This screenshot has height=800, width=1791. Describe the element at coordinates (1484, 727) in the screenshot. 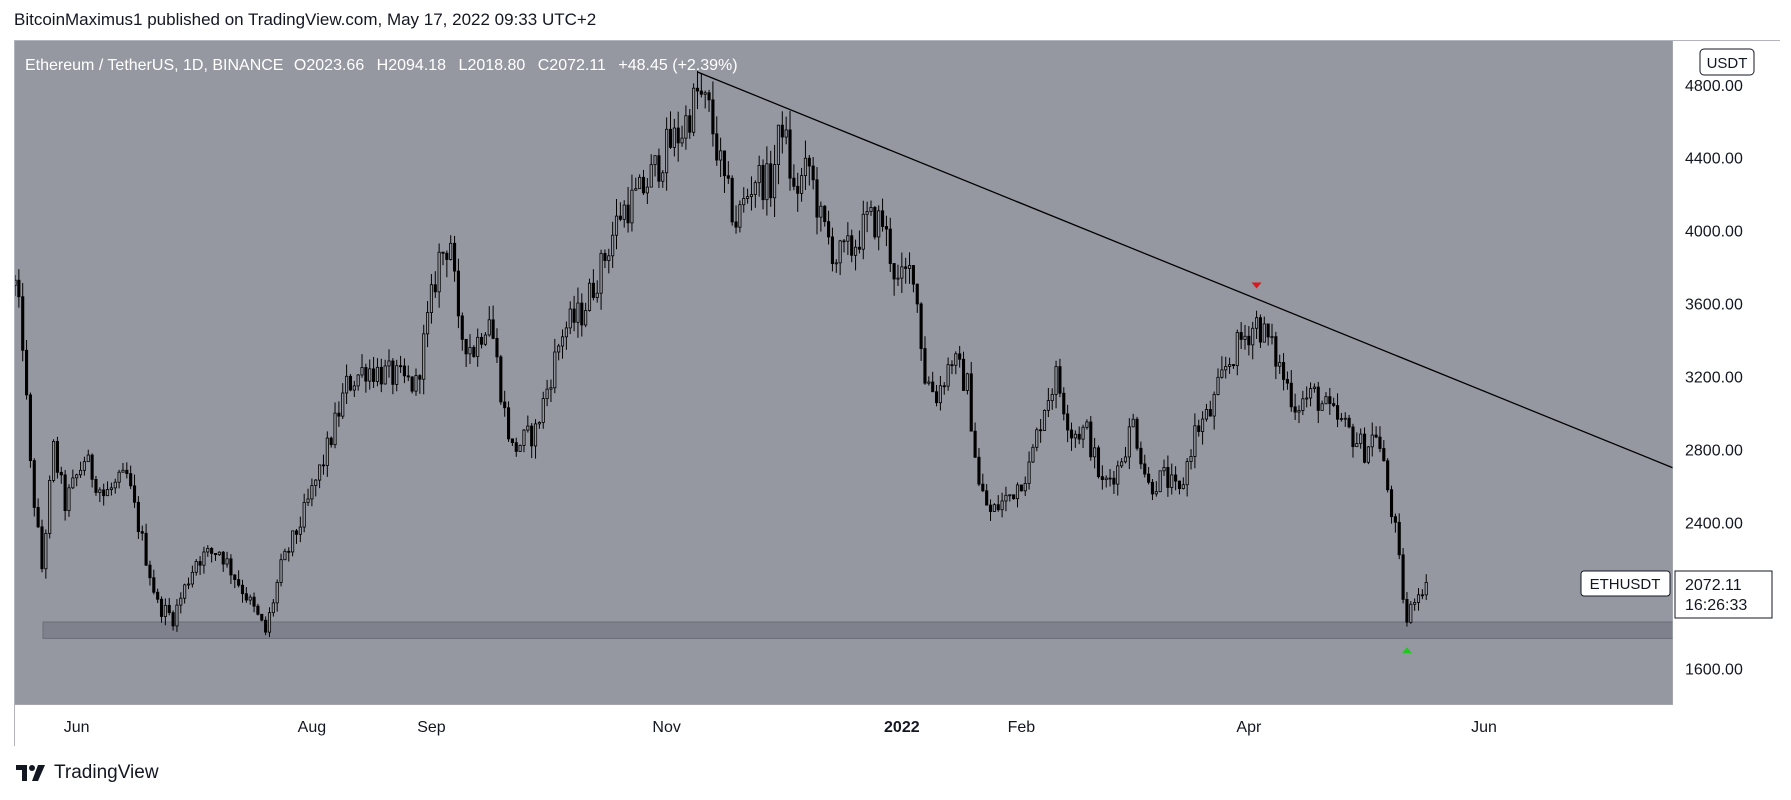

I see `time-tick-label: Jun` at that location.